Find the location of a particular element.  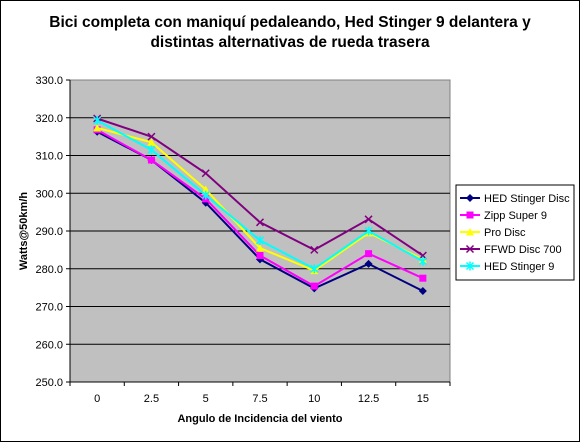

y-tick-label-3: 280.0 is located at coordinates (49, 270).